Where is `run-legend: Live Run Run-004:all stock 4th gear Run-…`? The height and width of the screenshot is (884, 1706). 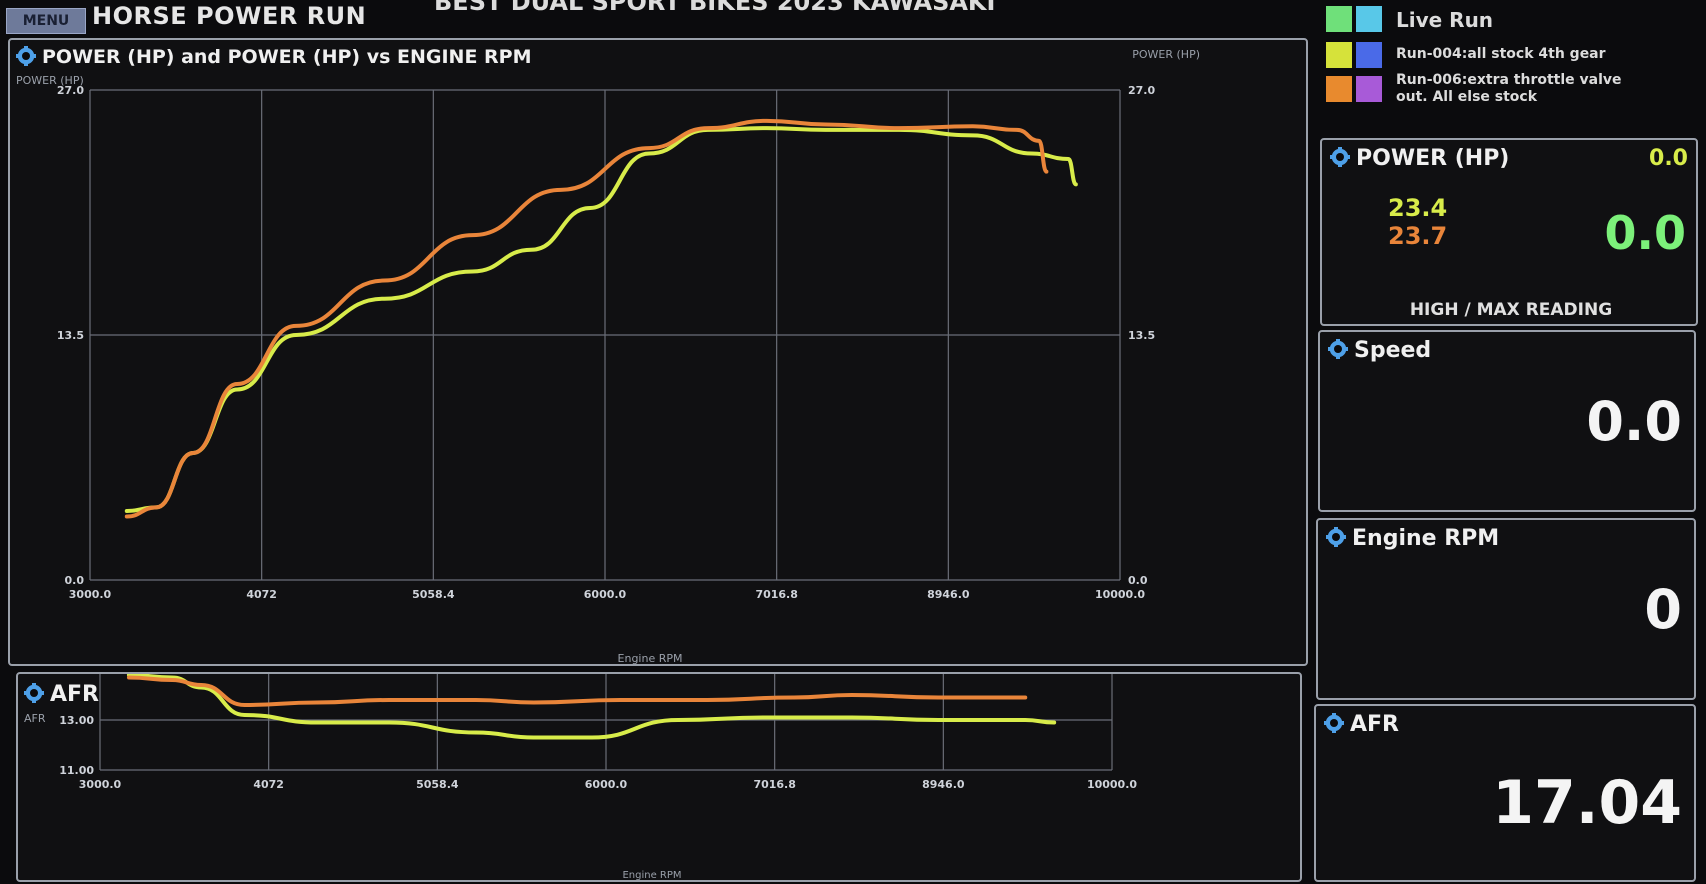 run-legend: Live Run Run-004:all stock 4th gear Run-… is located at coordinates (1514, 60).